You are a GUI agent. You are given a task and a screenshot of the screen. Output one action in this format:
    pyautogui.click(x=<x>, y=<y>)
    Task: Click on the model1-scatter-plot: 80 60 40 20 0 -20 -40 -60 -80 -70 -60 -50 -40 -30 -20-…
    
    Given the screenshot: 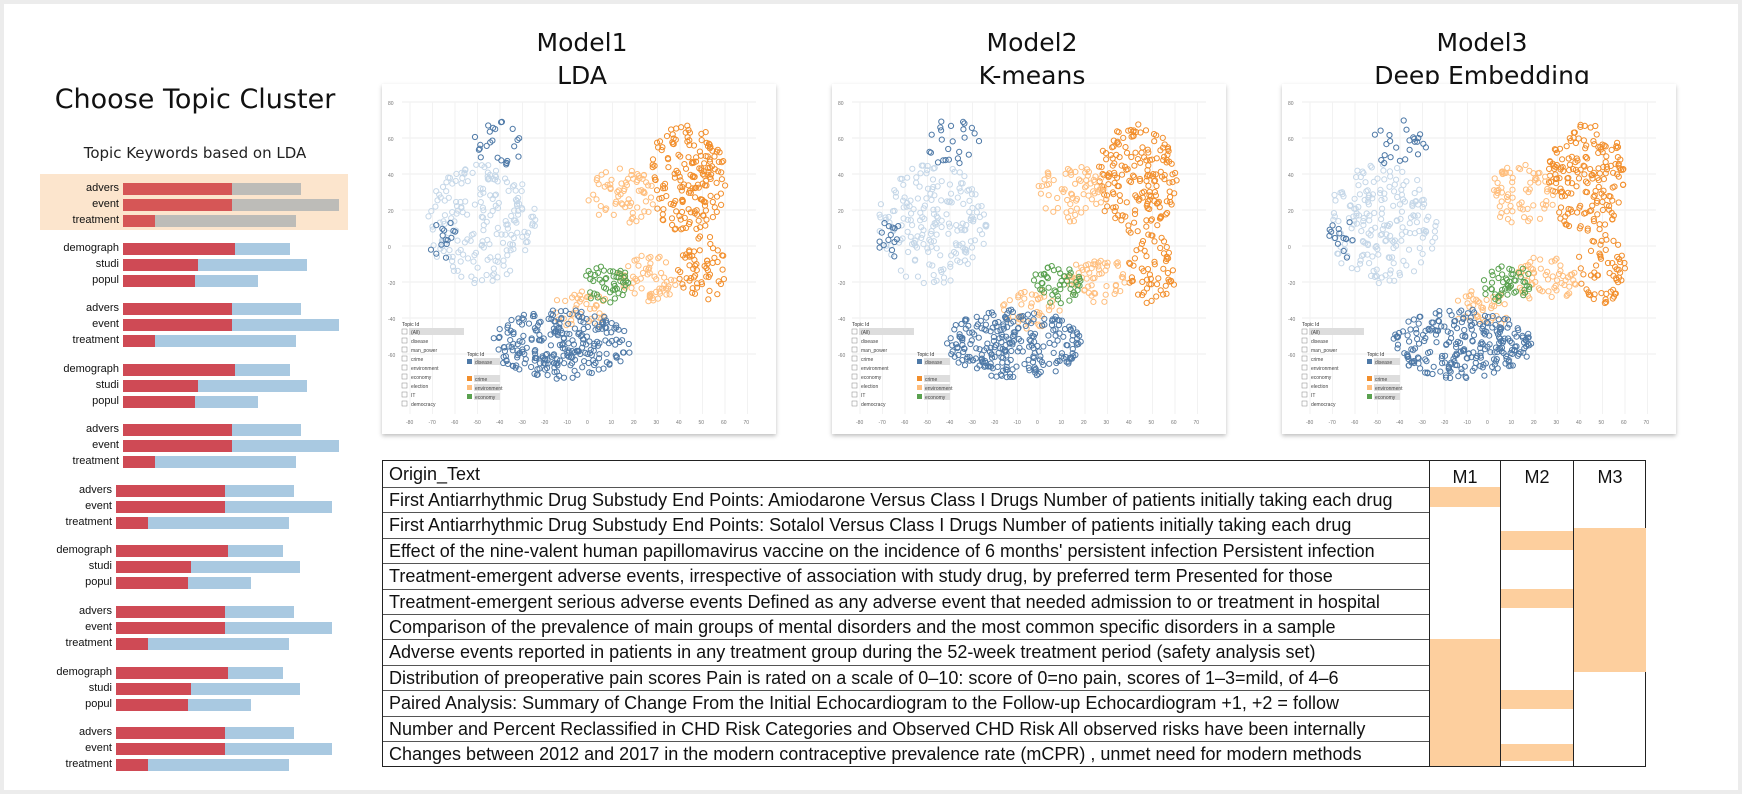 What is the action you would take?
    pyautogui.click(x=579, y=259)
    